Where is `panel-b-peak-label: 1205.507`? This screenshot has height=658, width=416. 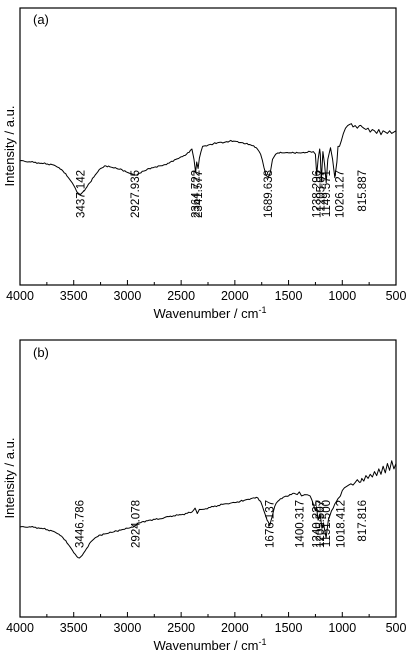 panel-b-peak-label: 1205.507 is located at coordinates (321, 524).